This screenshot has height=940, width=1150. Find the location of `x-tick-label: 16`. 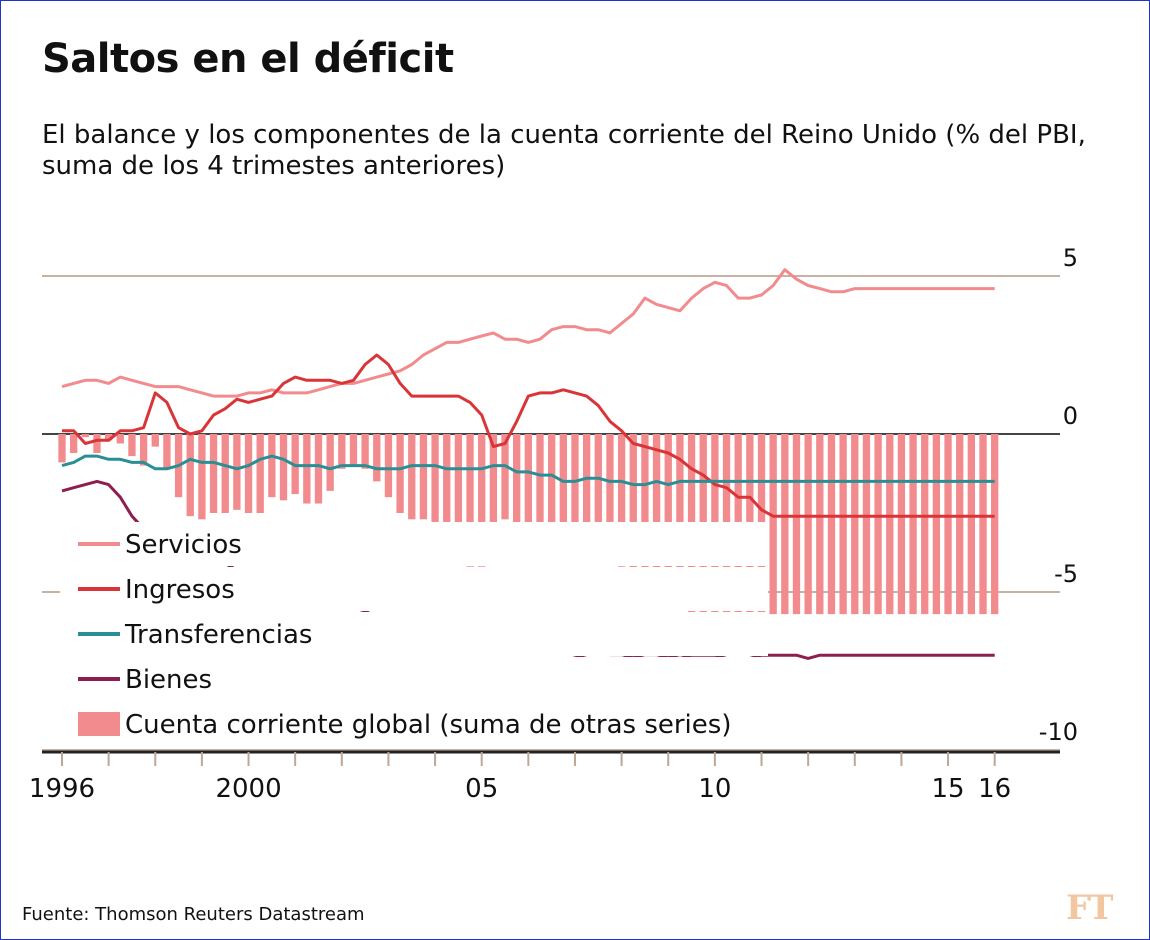

x-tick-label: 16 is located at coordinates (994, 789).